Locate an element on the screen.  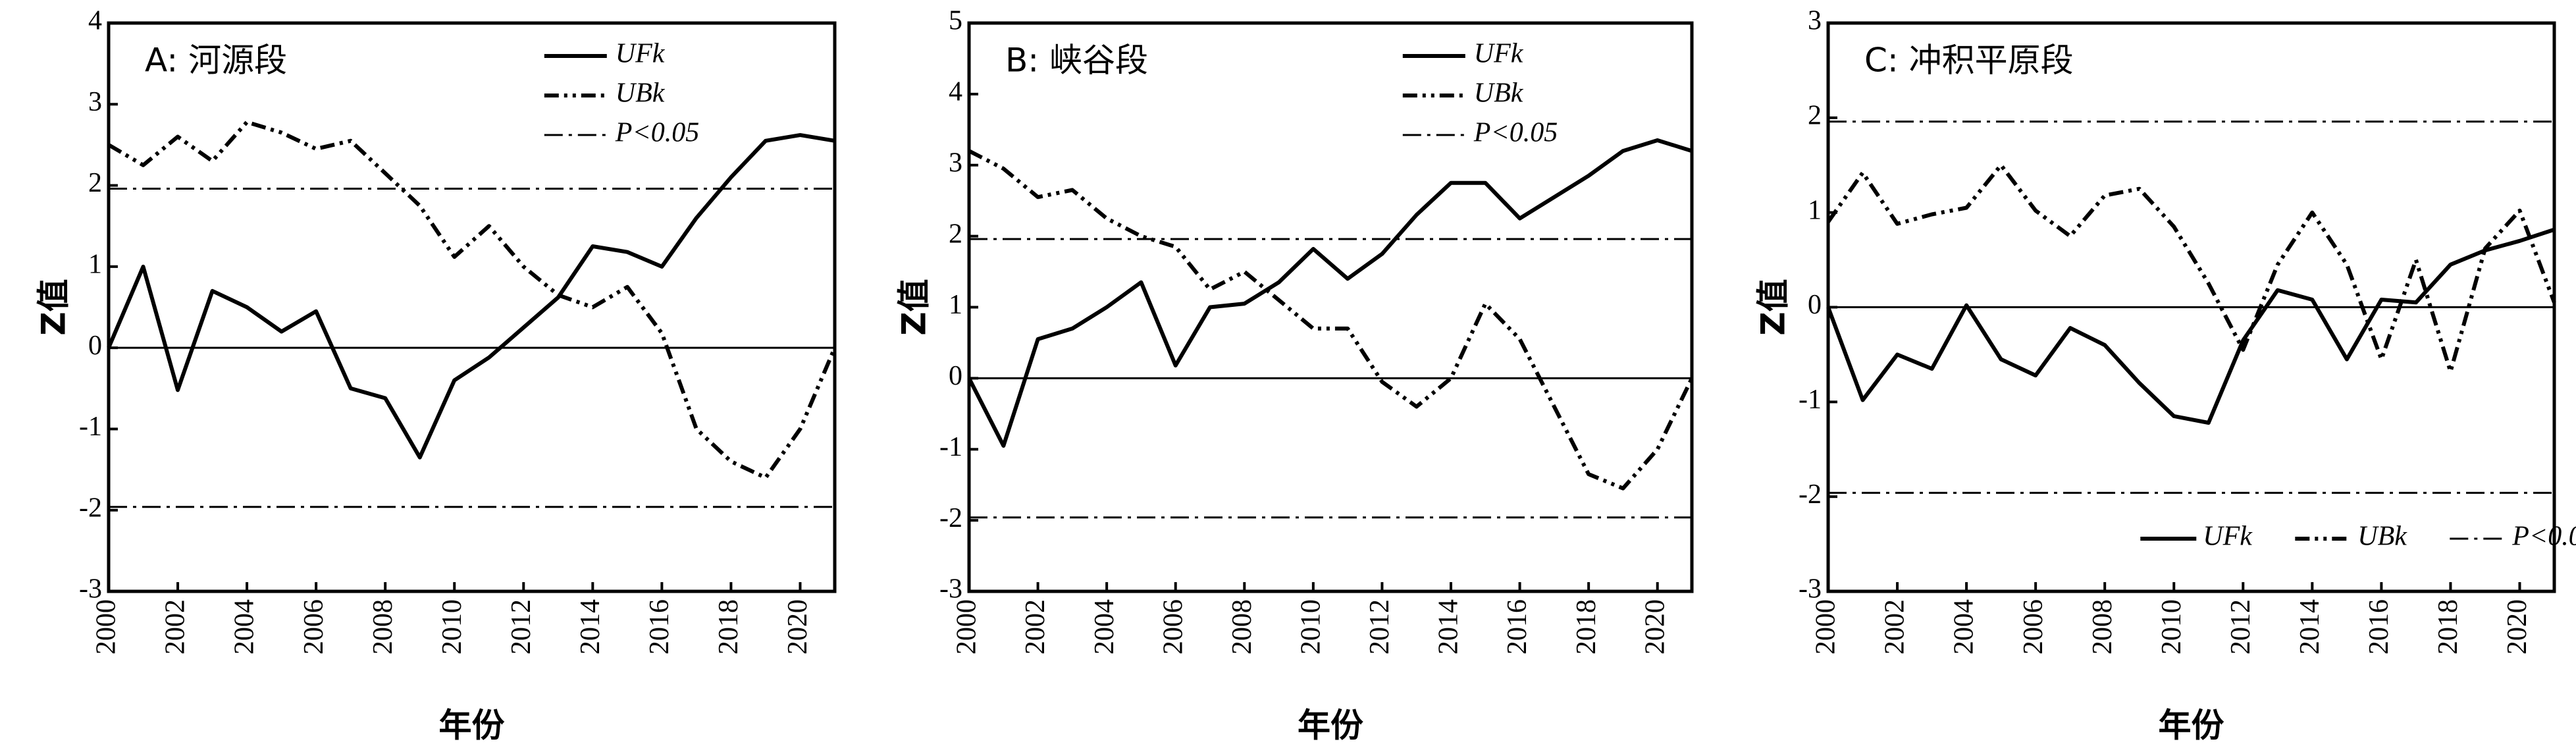
chart-title: A: 河源段 is located at coordinates (216, 61).